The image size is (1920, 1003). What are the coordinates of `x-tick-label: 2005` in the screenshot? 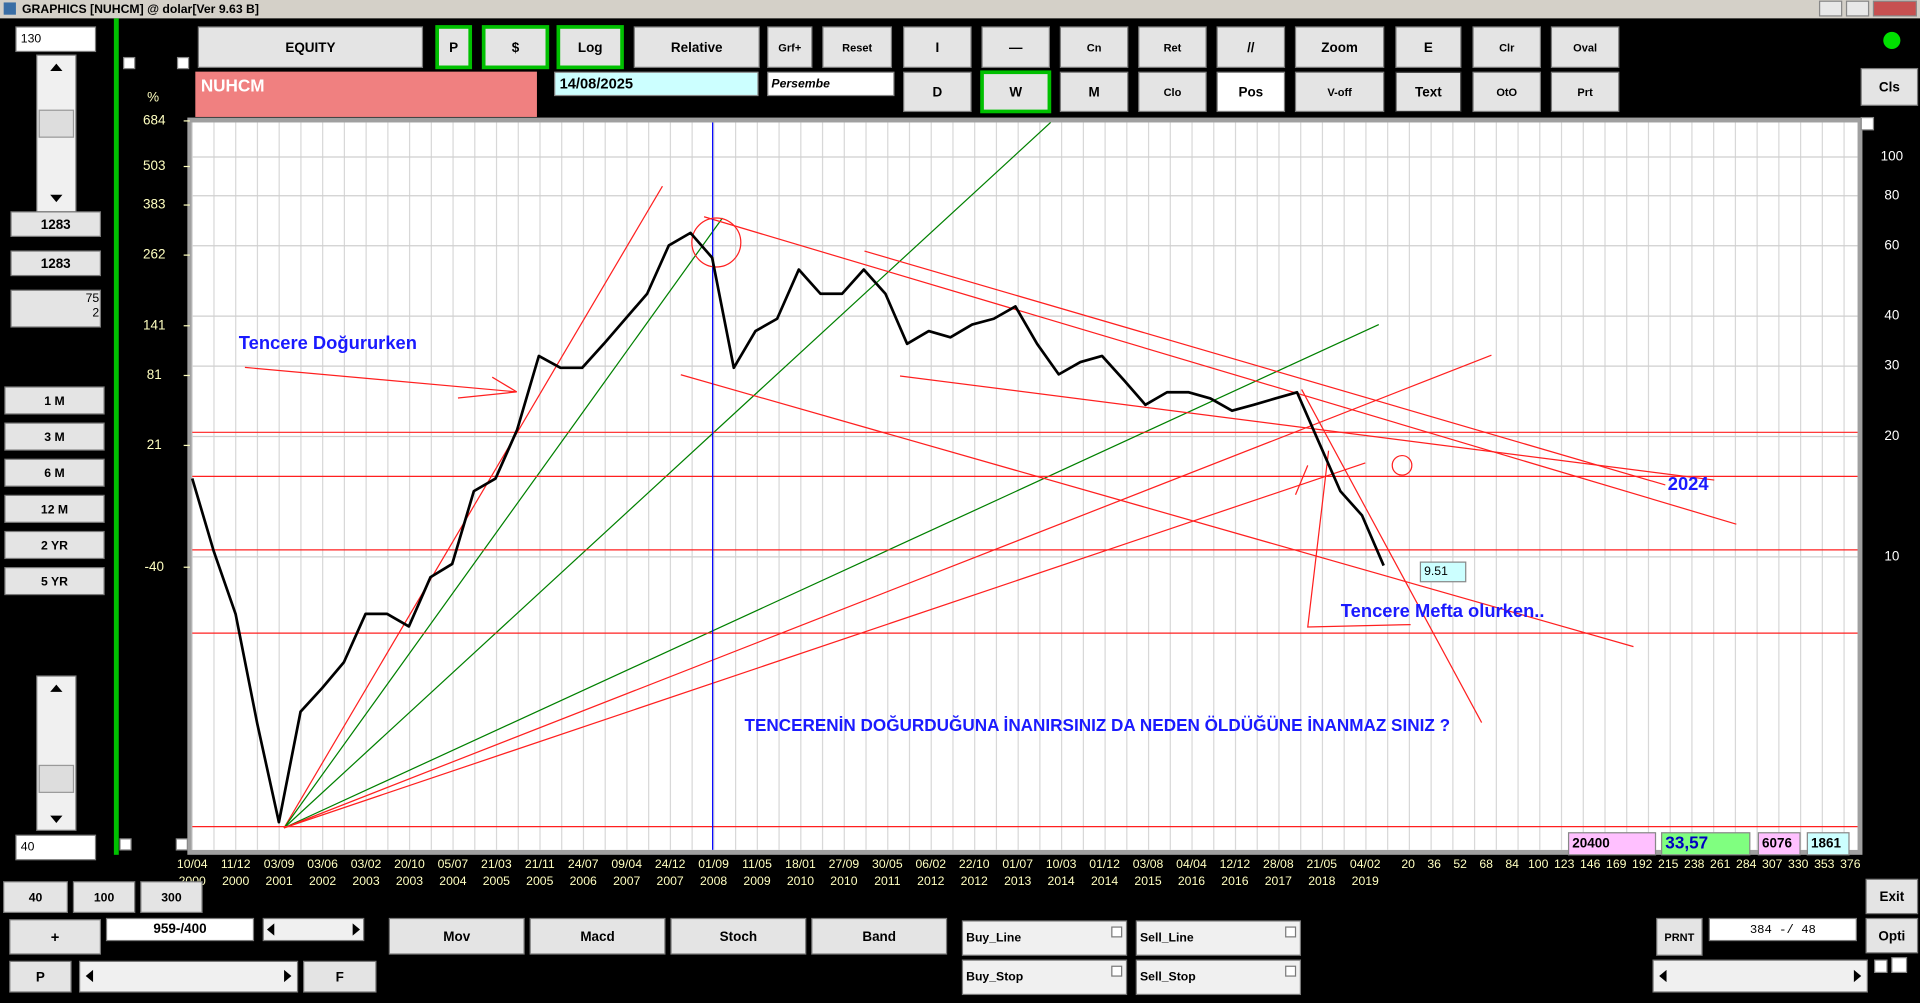 It's located at (496, 881).